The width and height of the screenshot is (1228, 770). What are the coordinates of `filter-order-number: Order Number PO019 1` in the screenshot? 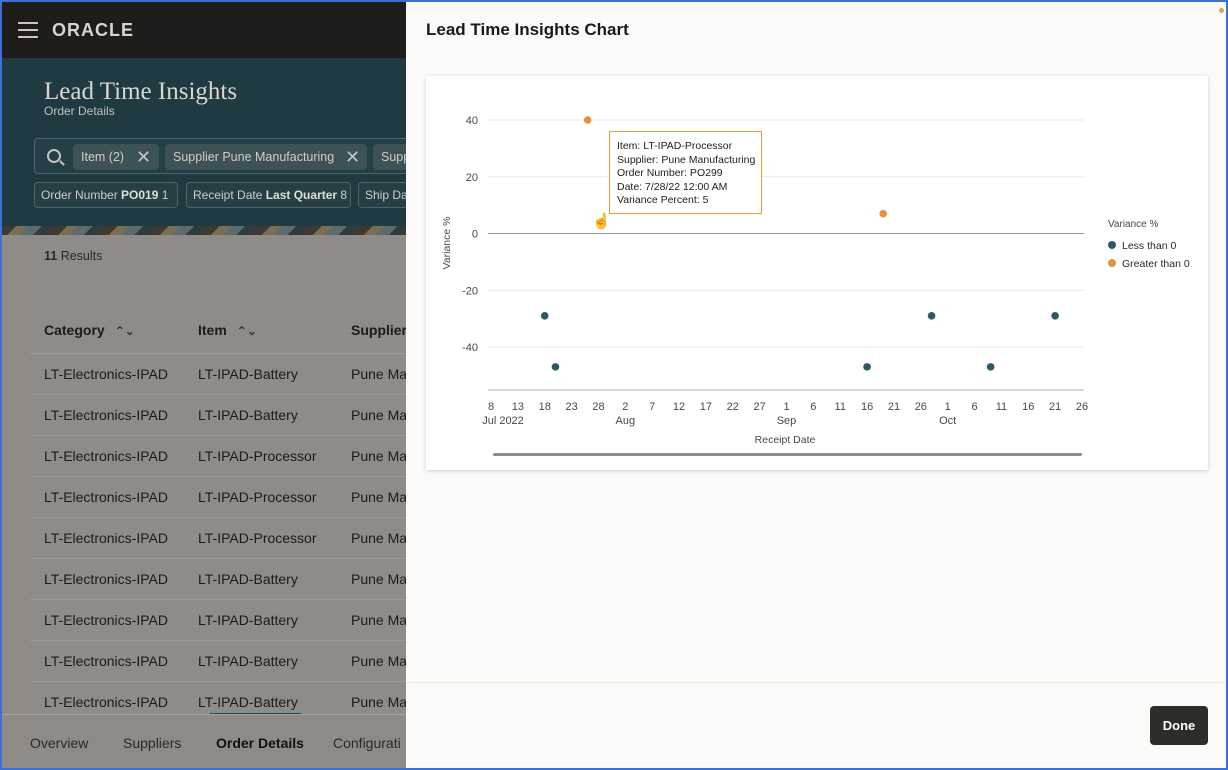 It's located at (106, 195).